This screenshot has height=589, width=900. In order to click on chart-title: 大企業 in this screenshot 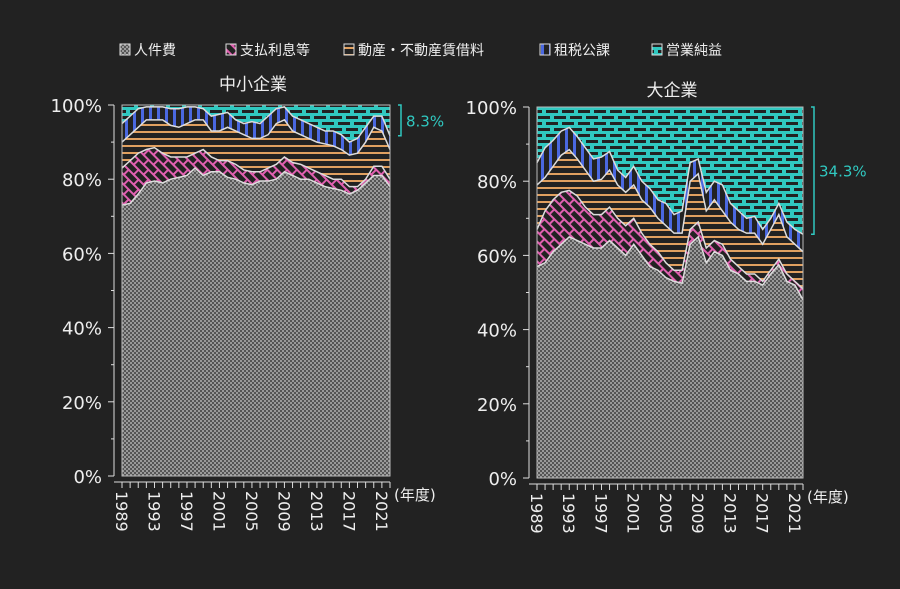, I will do `click(672, 91)`.